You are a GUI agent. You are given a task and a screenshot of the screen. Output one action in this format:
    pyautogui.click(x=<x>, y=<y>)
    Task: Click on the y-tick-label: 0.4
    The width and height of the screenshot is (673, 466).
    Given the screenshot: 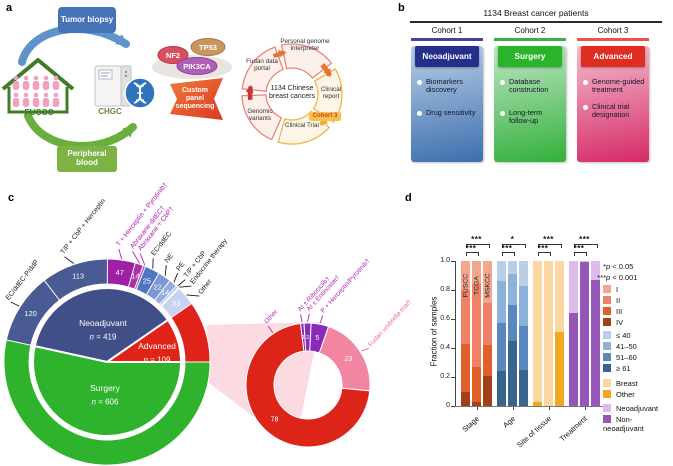 What is the action you would take?
    pyautogui.click(x=445, y=347)
    